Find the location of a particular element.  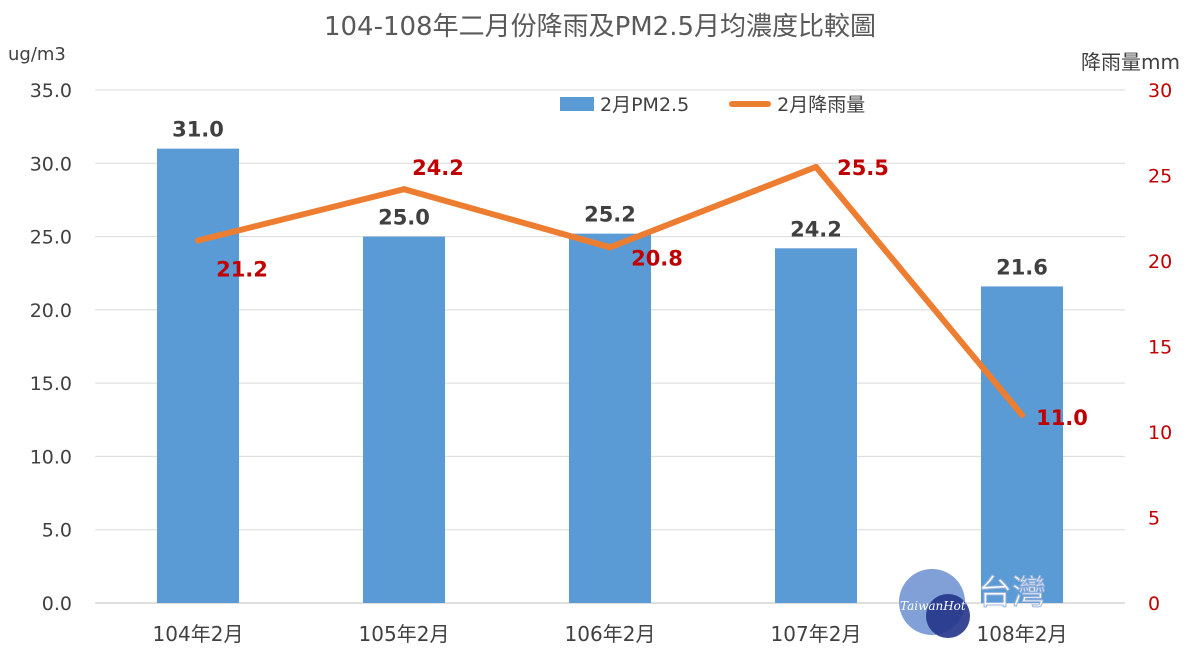

legend-item-rainfall: 2月降雨量 is located at coordinates (797, 103).